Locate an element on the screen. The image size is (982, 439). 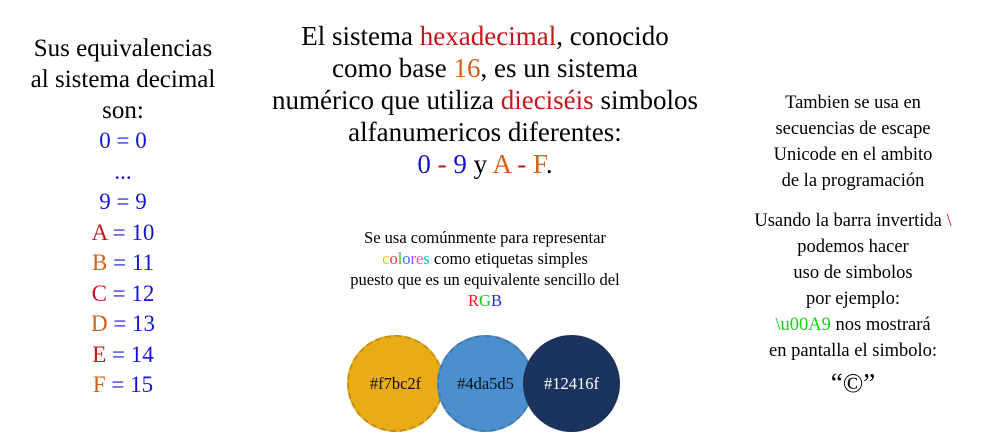
decimal-value: 0 is located at coordinates (141, 140).